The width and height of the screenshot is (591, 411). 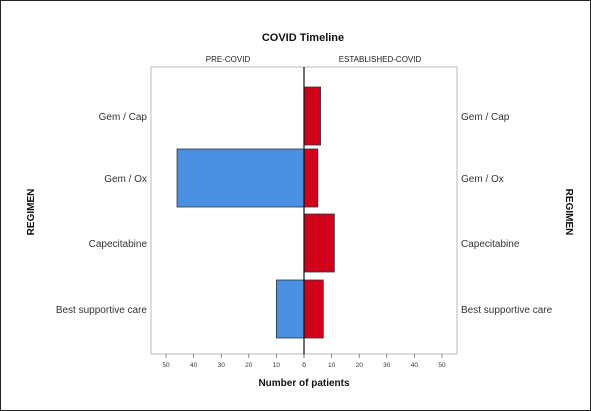 What do you see at coordinates (102, 310) in the screenshot?
I see `category-label-left-best-supportive-care: Best supportive care` at bounding box center [102, 310].